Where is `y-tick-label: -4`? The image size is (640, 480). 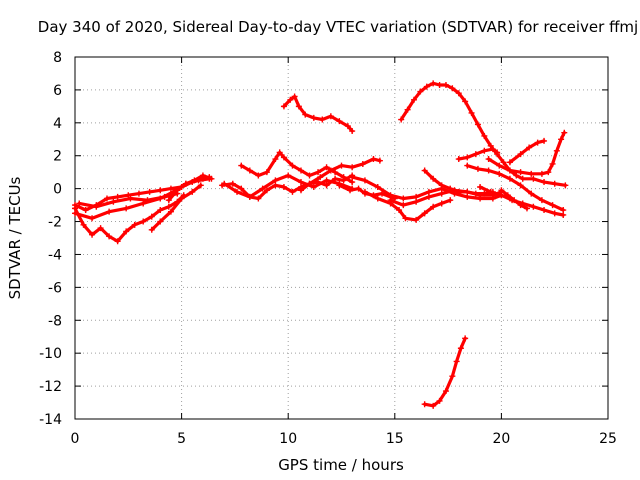 y-tick-label: -4 is located at coordinates (55, 255).